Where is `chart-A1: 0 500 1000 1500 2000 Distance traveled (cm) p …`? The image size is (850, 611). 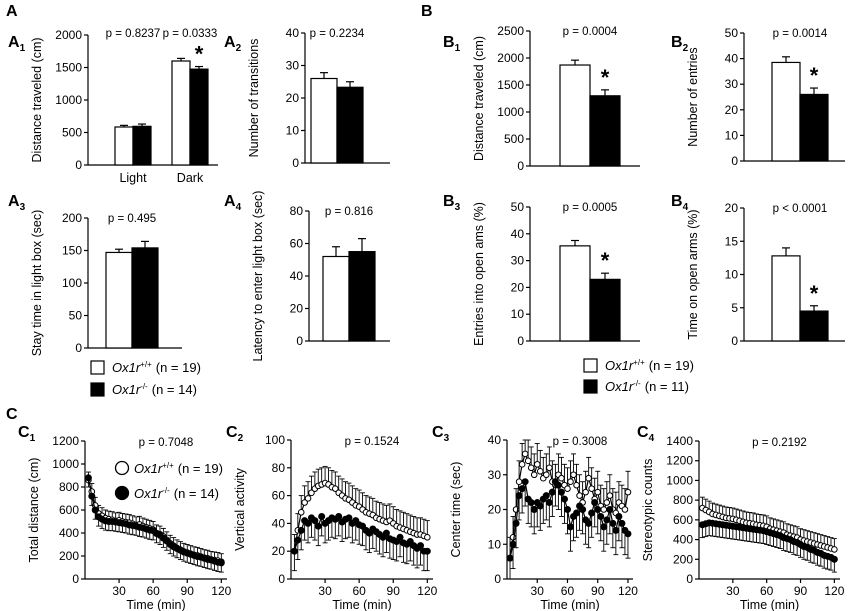 chart-A1: 0 500 1000 1500 2000 Distance traveled (cm) p … is located at coordinates (124, 106).